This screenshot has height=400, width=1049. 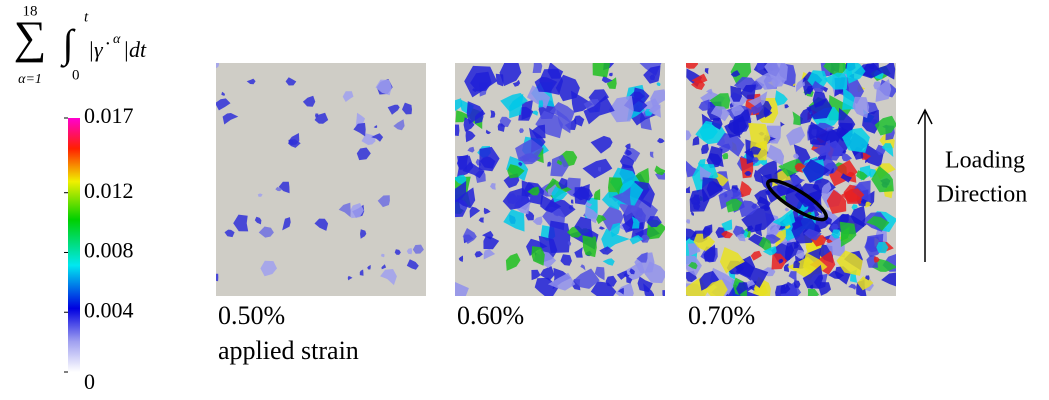 What do you see at coordinates (251, 315) in the screenshot?
I see `panel-label: 0.50%` at bounding box center [251, 315].